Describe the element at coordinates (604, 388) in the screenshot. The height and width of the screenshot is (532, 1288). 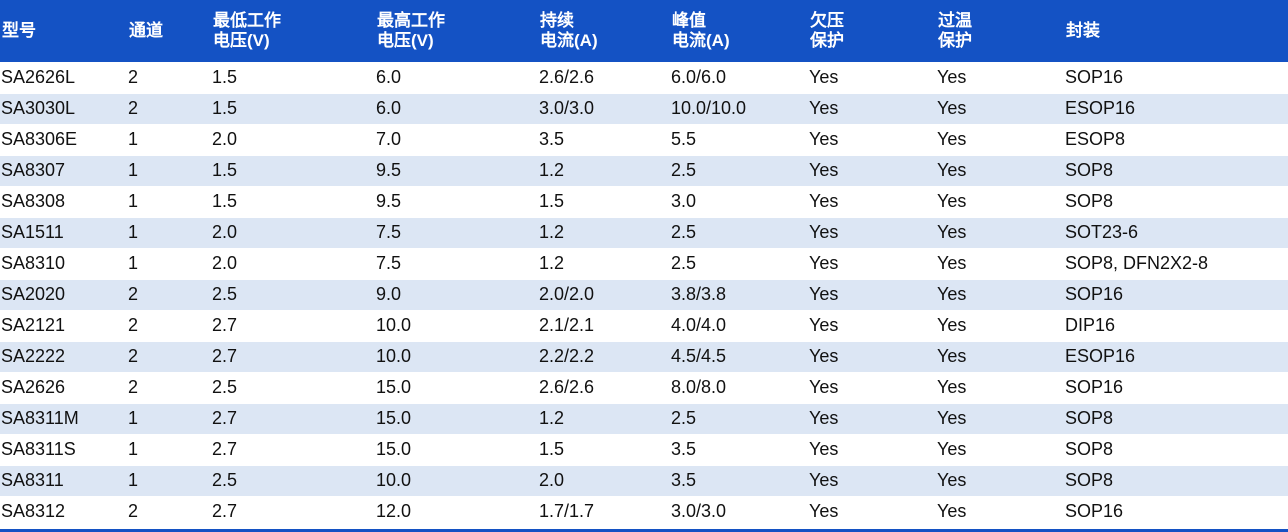
I see `cell-continuous-current: 2.6/2.6` at that location.